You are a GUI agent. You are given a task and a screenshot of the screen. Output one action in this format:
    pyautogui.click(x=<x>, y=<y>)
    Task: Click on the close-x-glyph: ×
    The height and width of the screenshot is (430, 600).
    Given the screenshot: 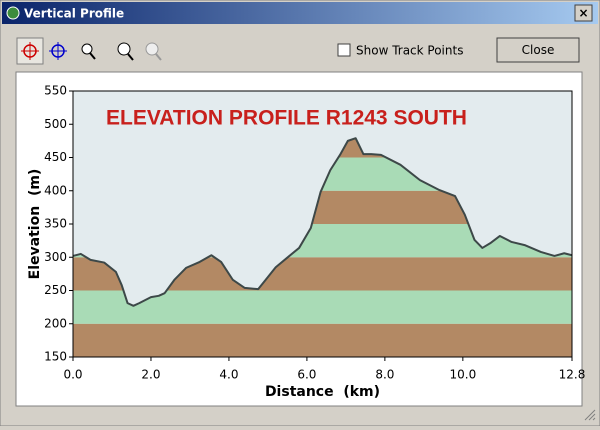 What is the action you would take?
    pyautogui.click(x=583, y=13)
    